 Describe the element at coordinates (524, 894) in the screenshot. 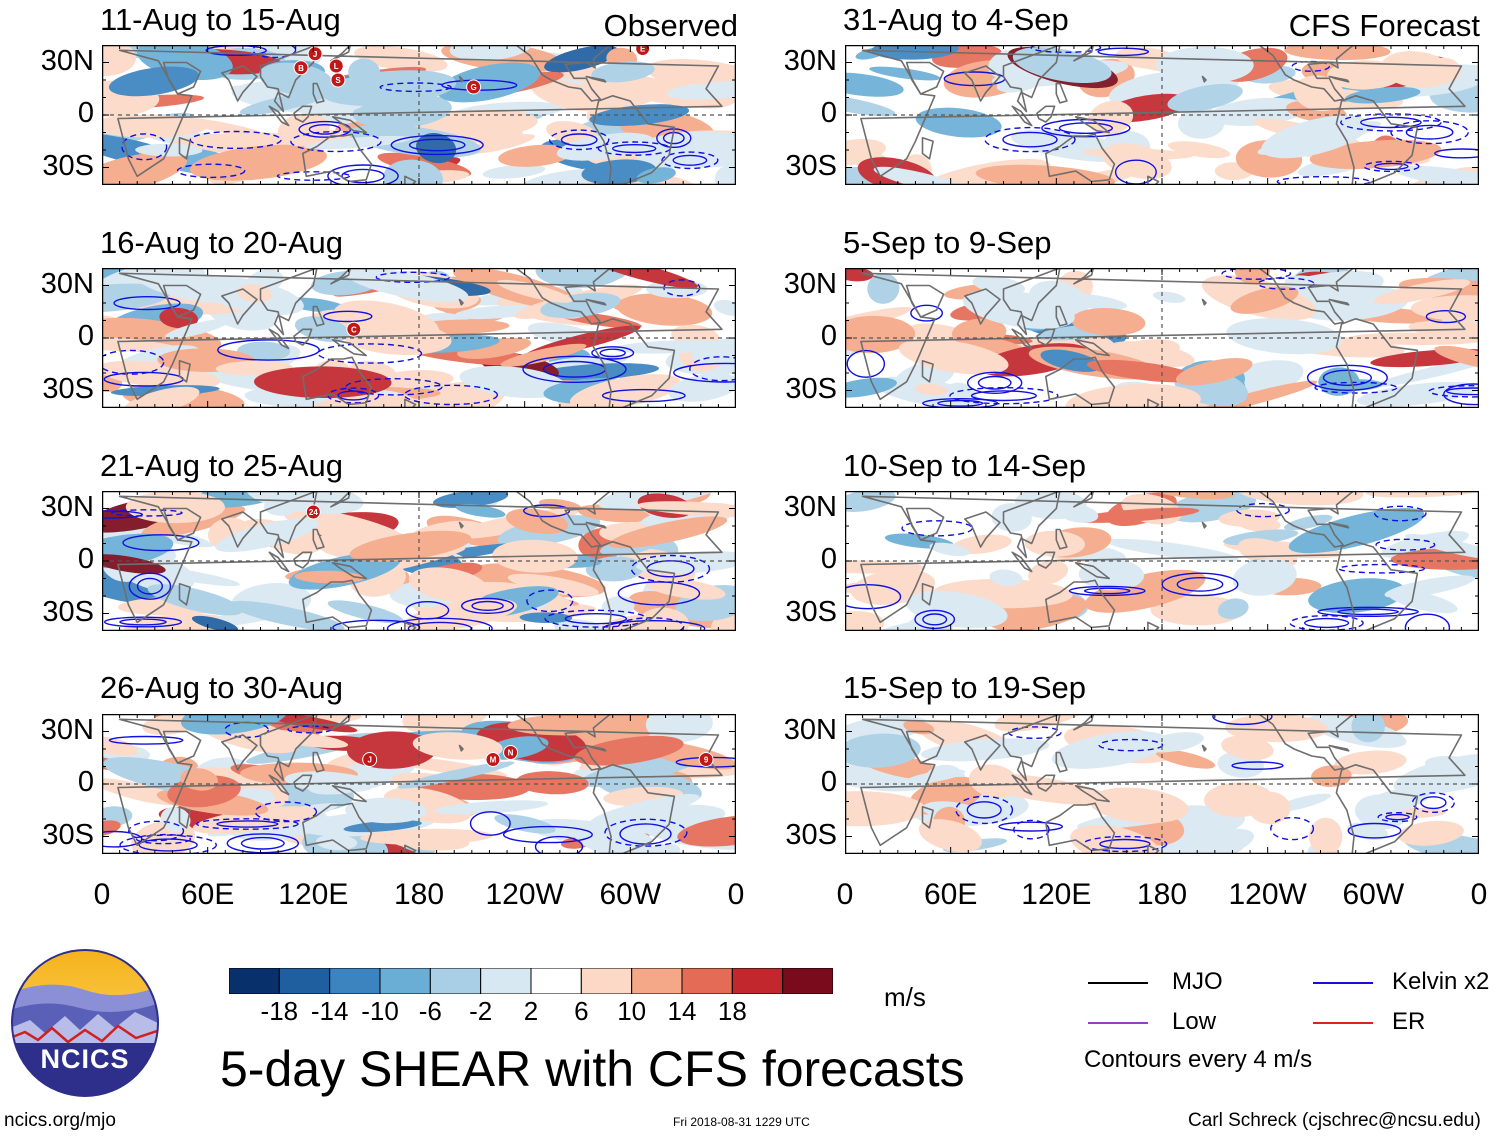

I see `lon-label: 120W` at that location.